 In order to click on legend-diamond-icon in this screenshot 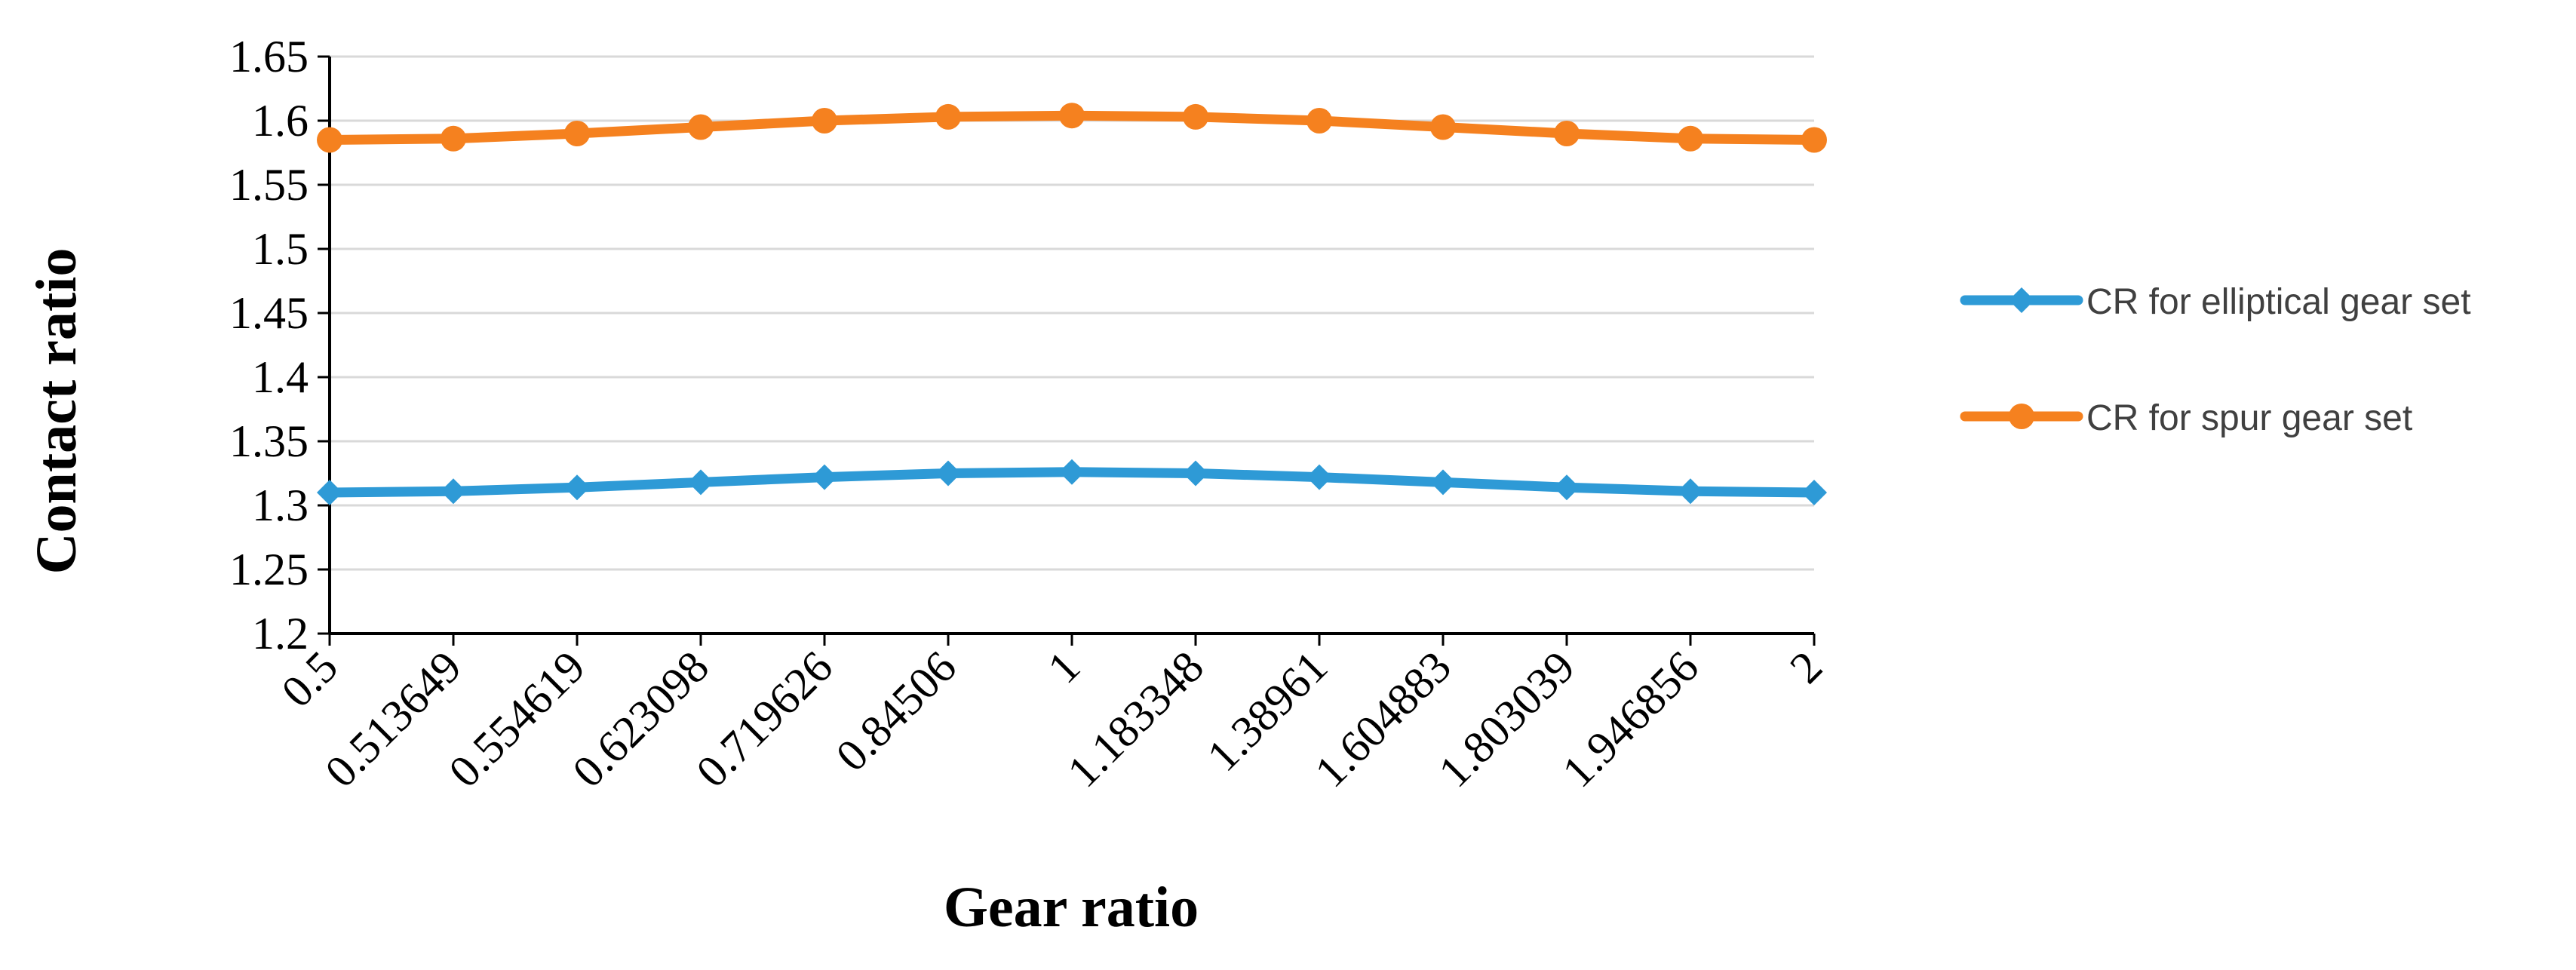, I will do `click(2021, 300)`.